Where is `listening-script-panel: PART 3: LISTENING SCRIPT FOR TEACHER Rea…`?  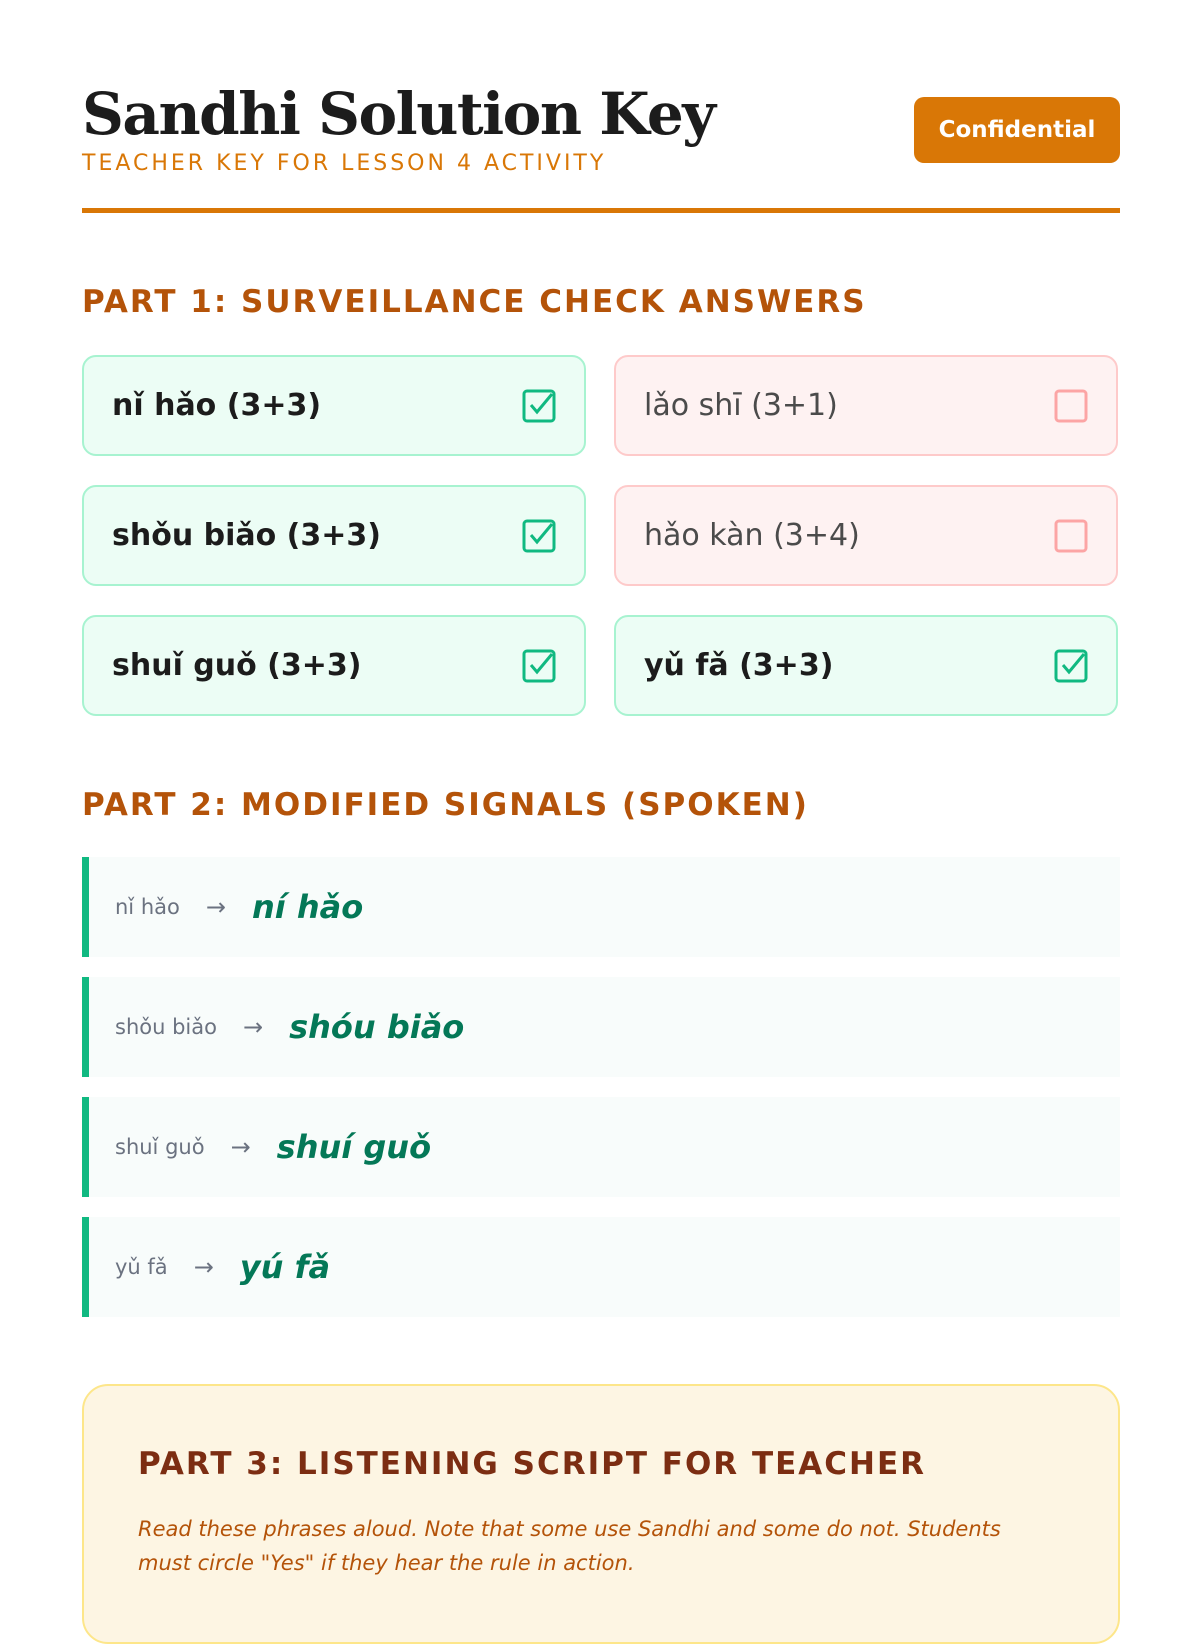 listening-script-panel: PART 3: LISTENING SCRIPT FOR TEACHER Rea… is located at coordinates (601, 1514).